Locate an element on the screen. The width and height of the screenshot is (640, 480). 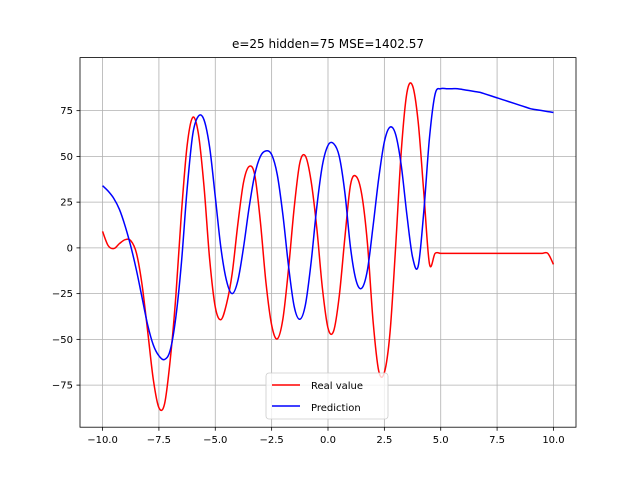
x-tick-label: −5.0 is located at coordinates (215, 440).